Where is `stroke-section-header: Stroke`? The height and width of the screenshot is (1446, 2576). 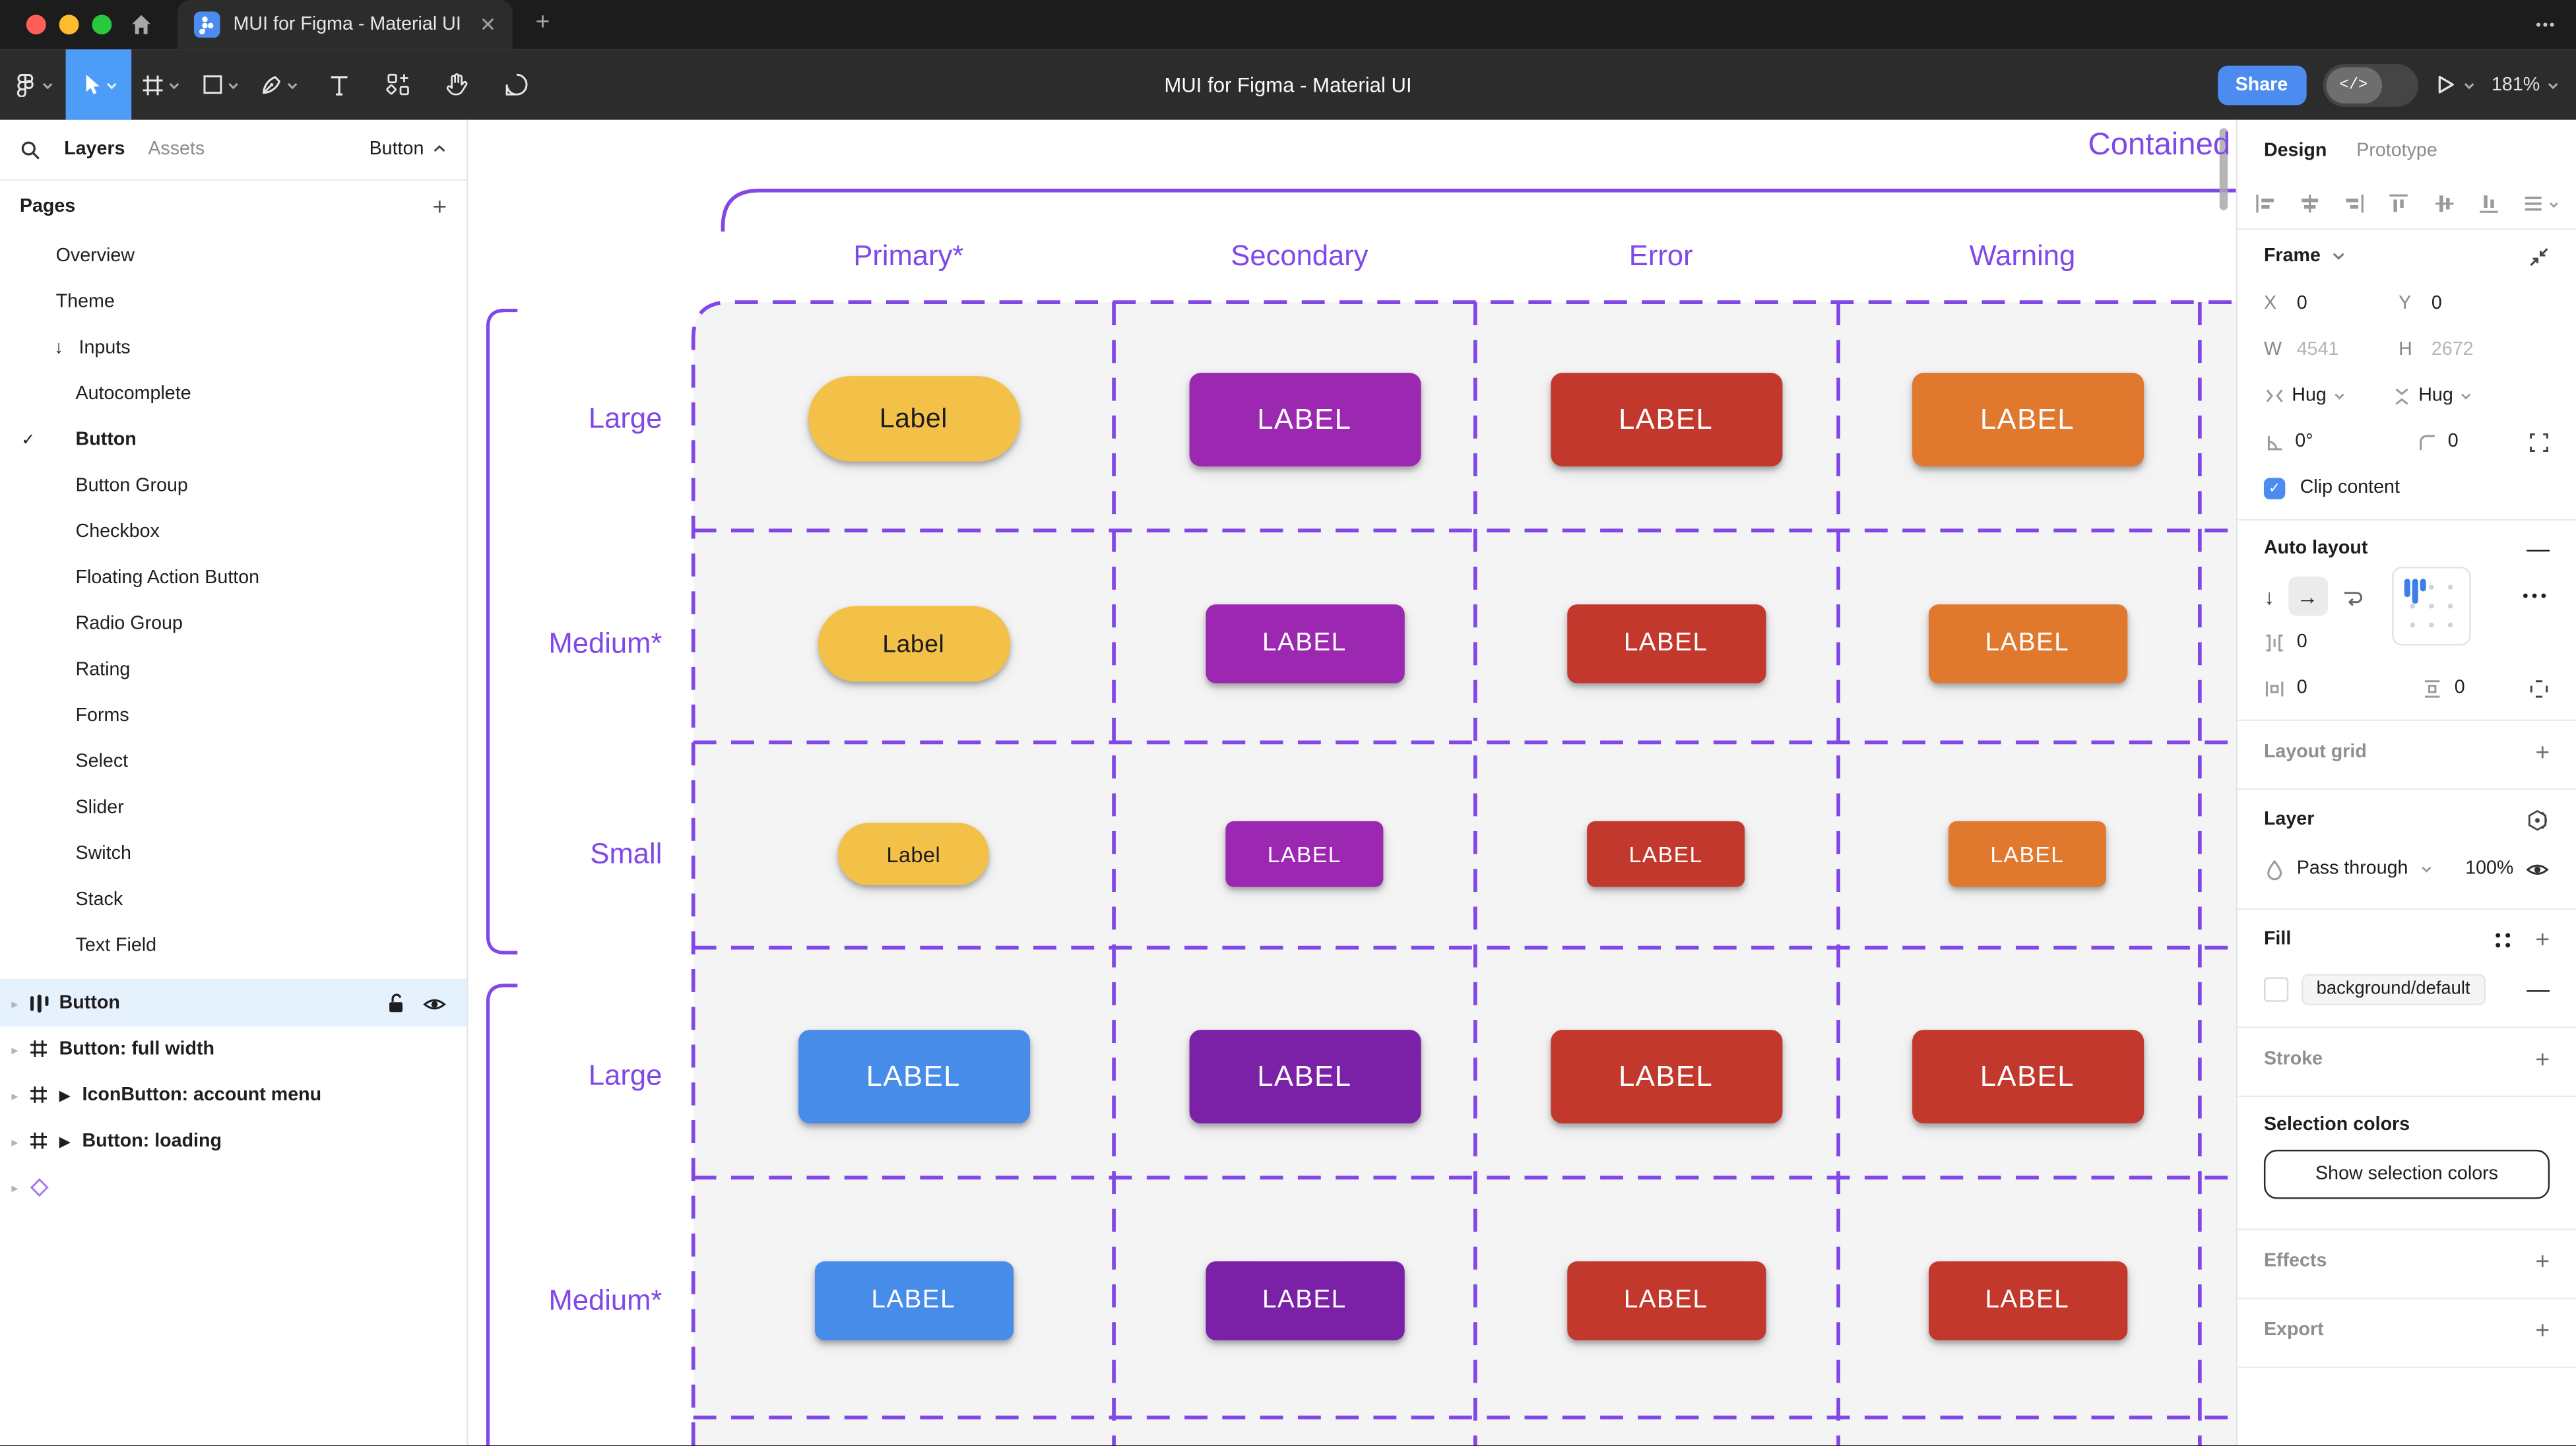 stroke-section-header: Stroke is located at coordinates (2293, 1059).